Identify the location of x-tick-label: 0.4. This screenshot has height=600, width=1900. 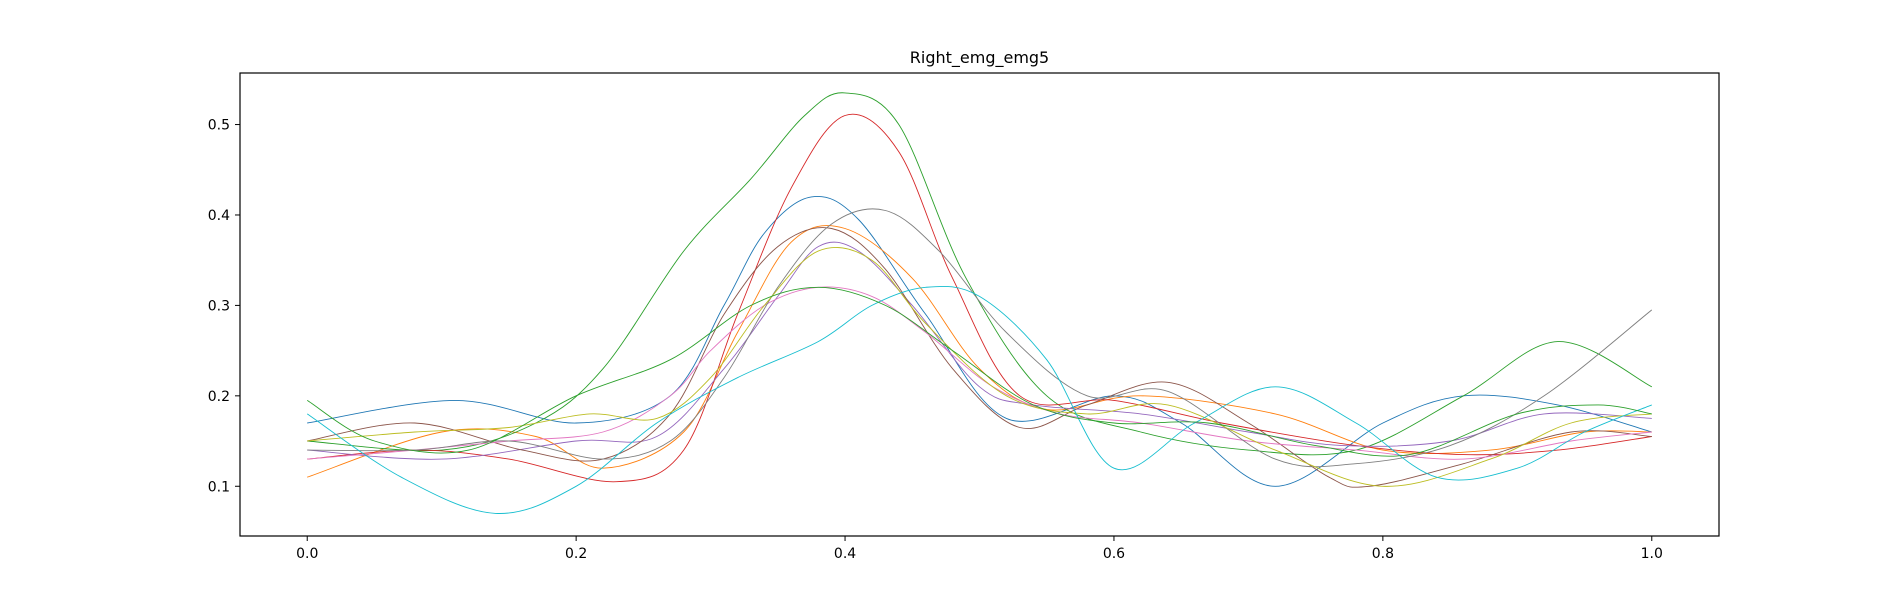
(845, 554).